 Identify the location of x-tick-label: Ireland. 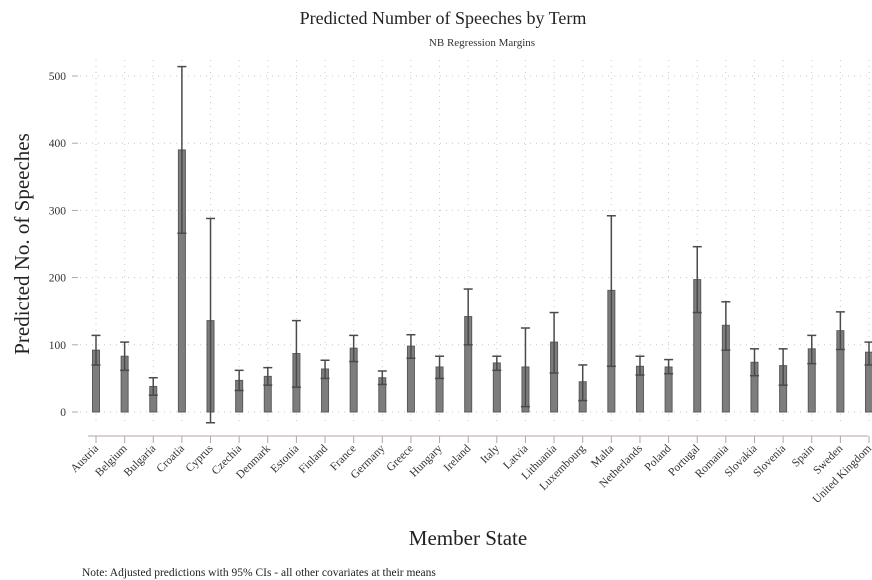
(458, 458).